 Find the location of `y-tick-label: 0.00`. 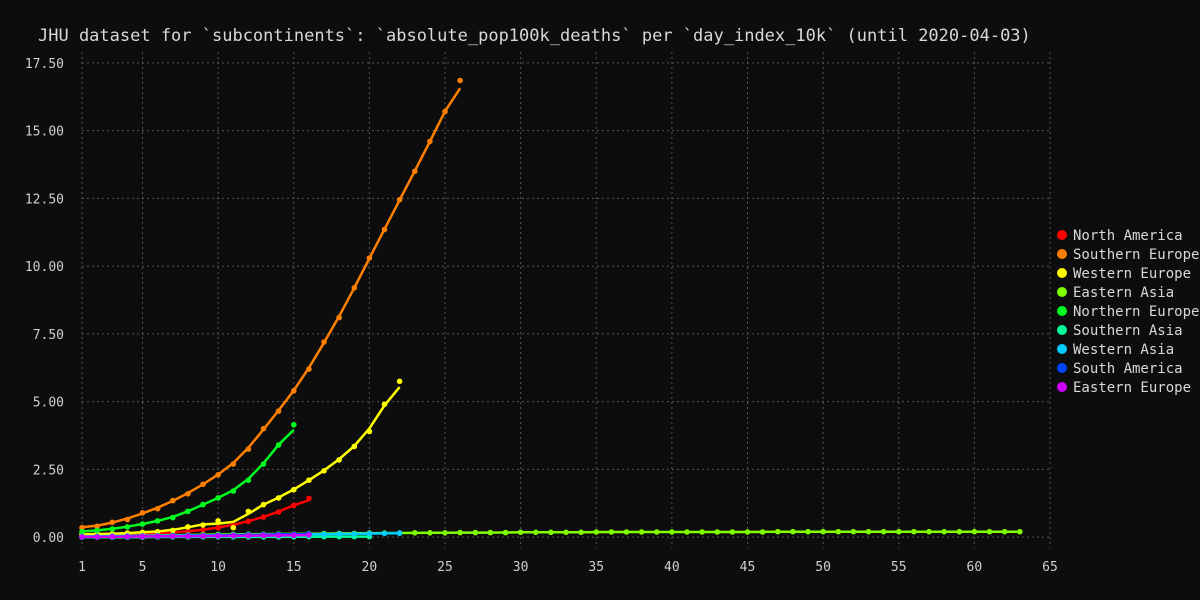

y-tick-label: 0.00 is located at coordinates (48, 538).